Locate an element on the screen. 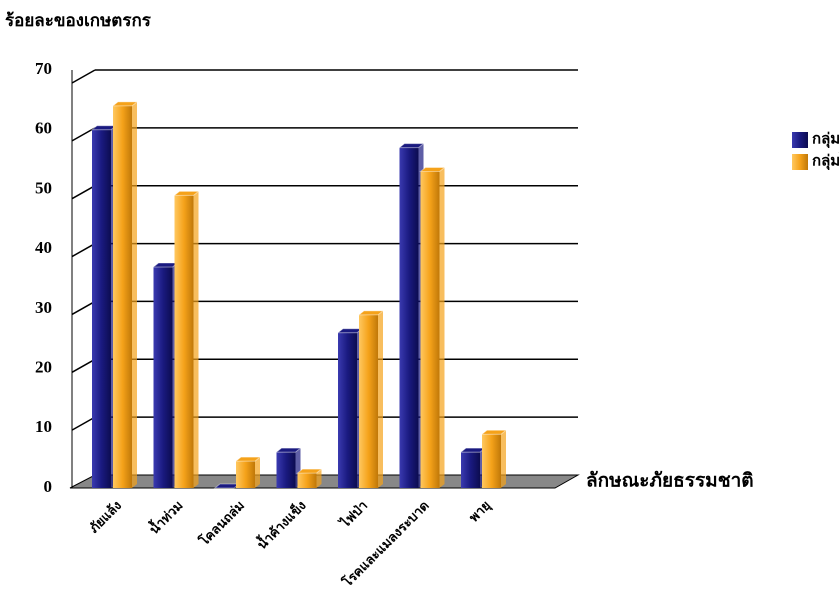  x-tick-label: น้ำค้างแข็ง is located at coordinates (280, 524).